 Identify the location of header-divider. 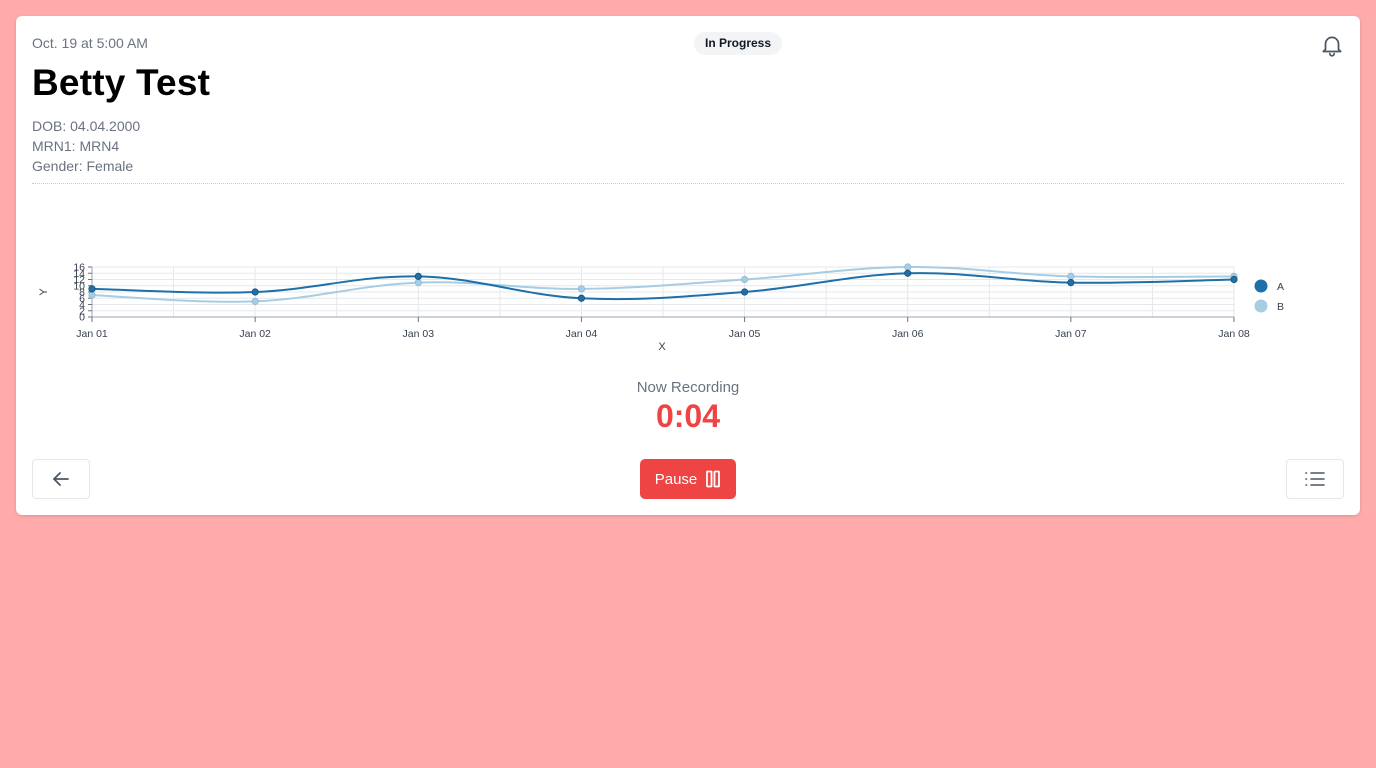
(688, 183).